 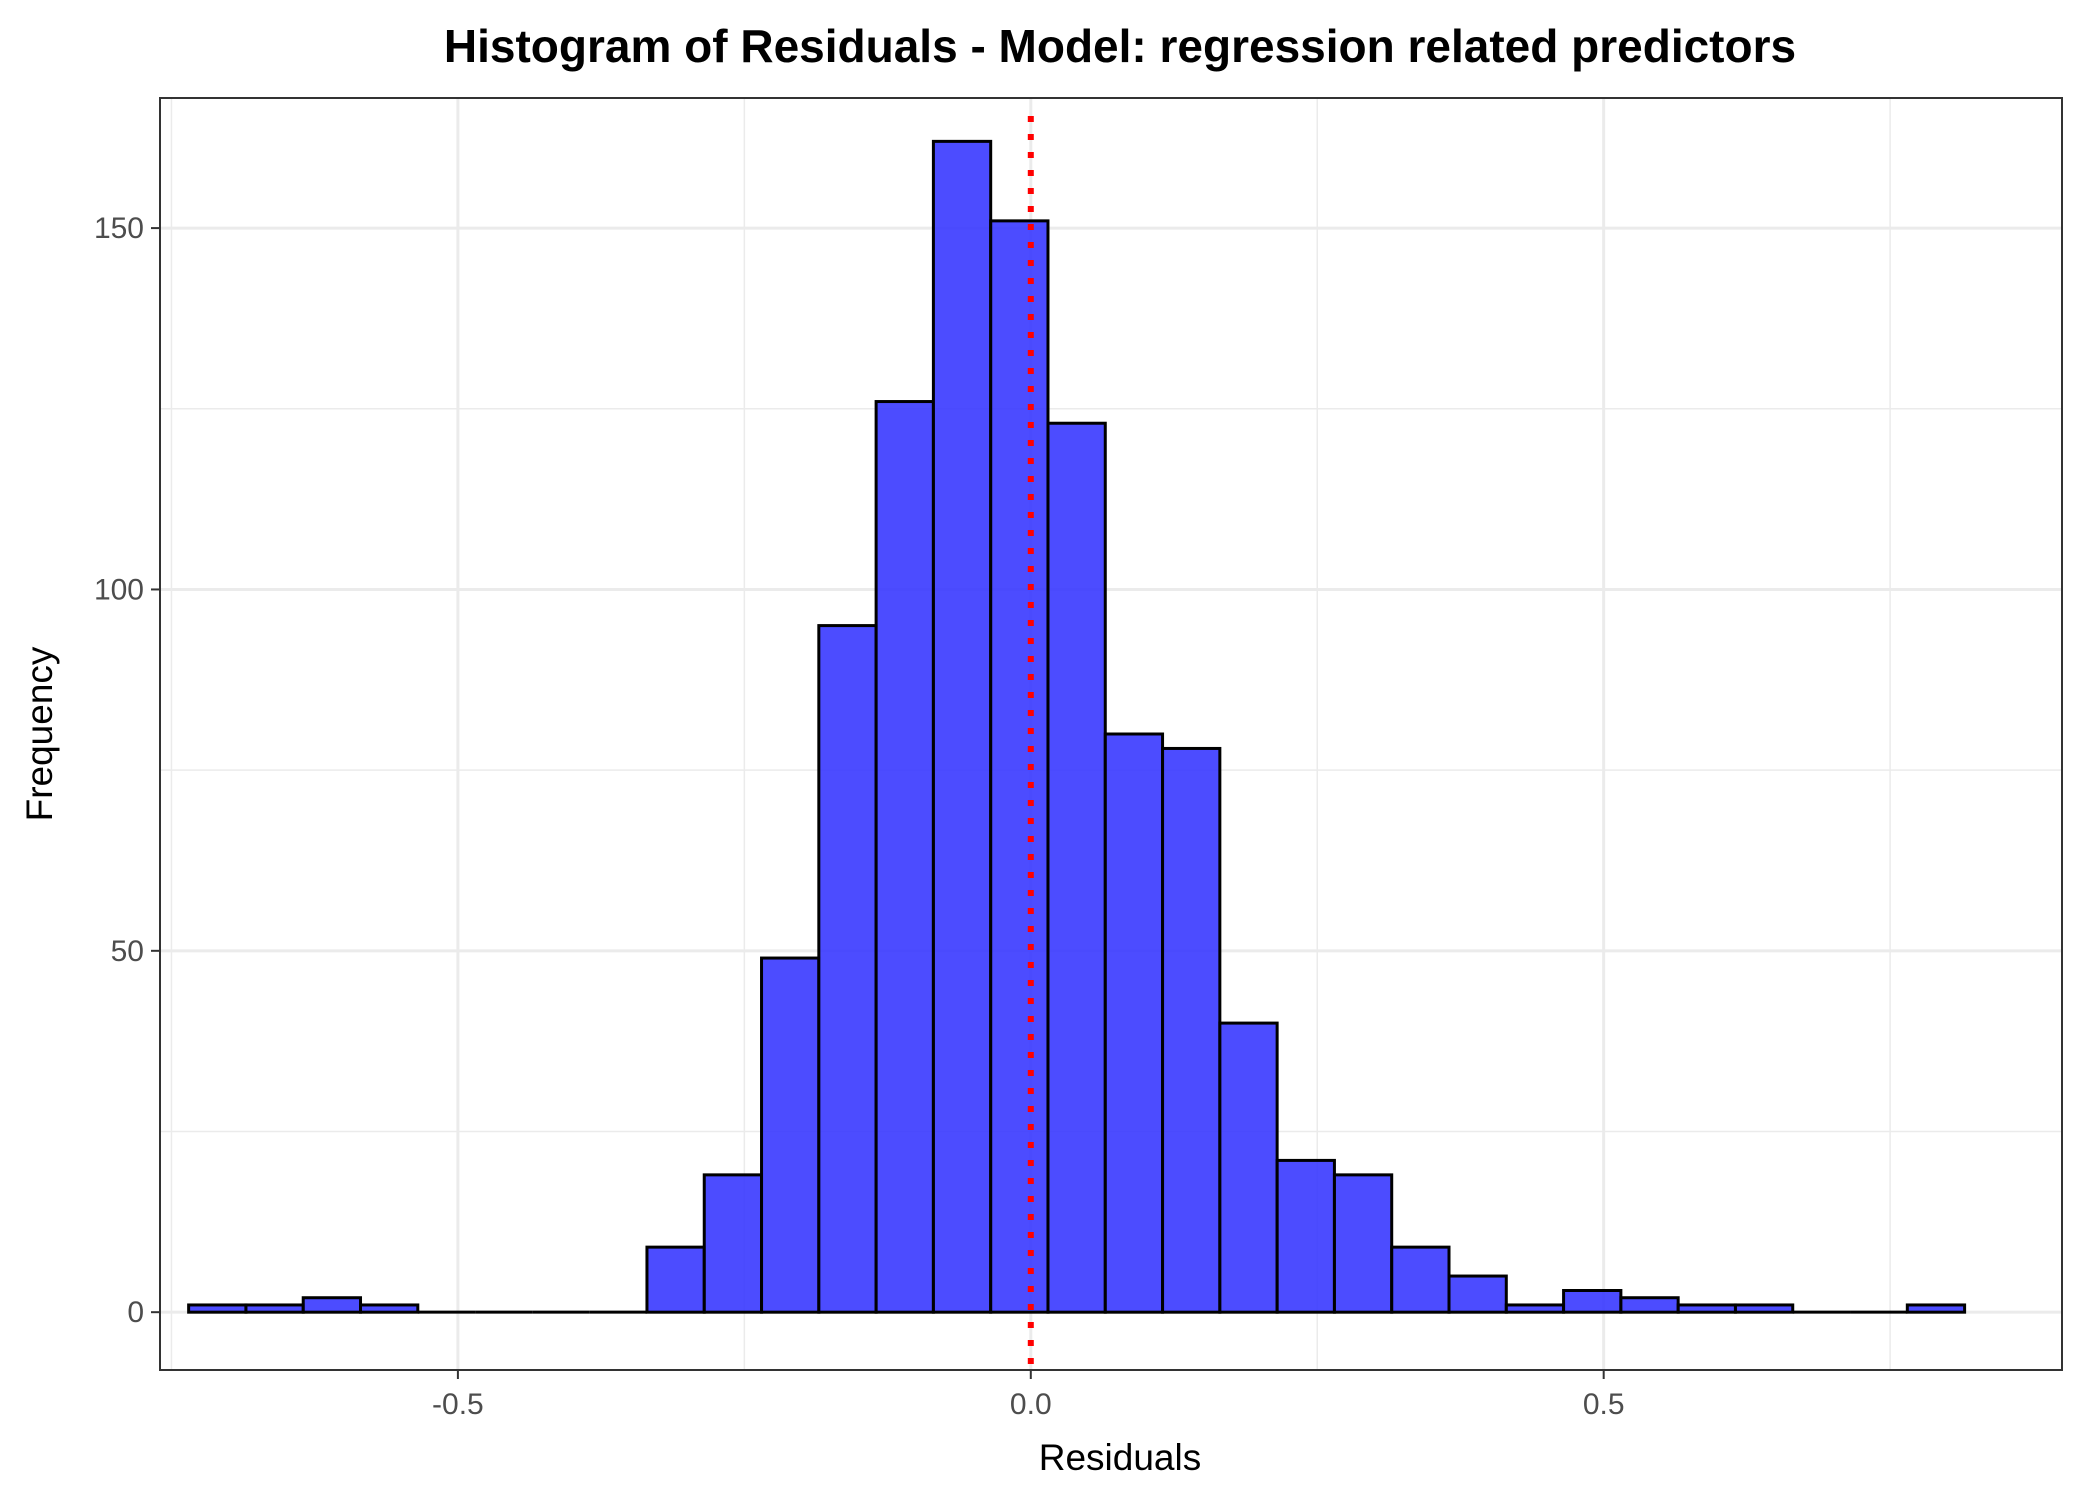 I want to click on x-tick-label: 0.0, so click(x=1031, y=1404).